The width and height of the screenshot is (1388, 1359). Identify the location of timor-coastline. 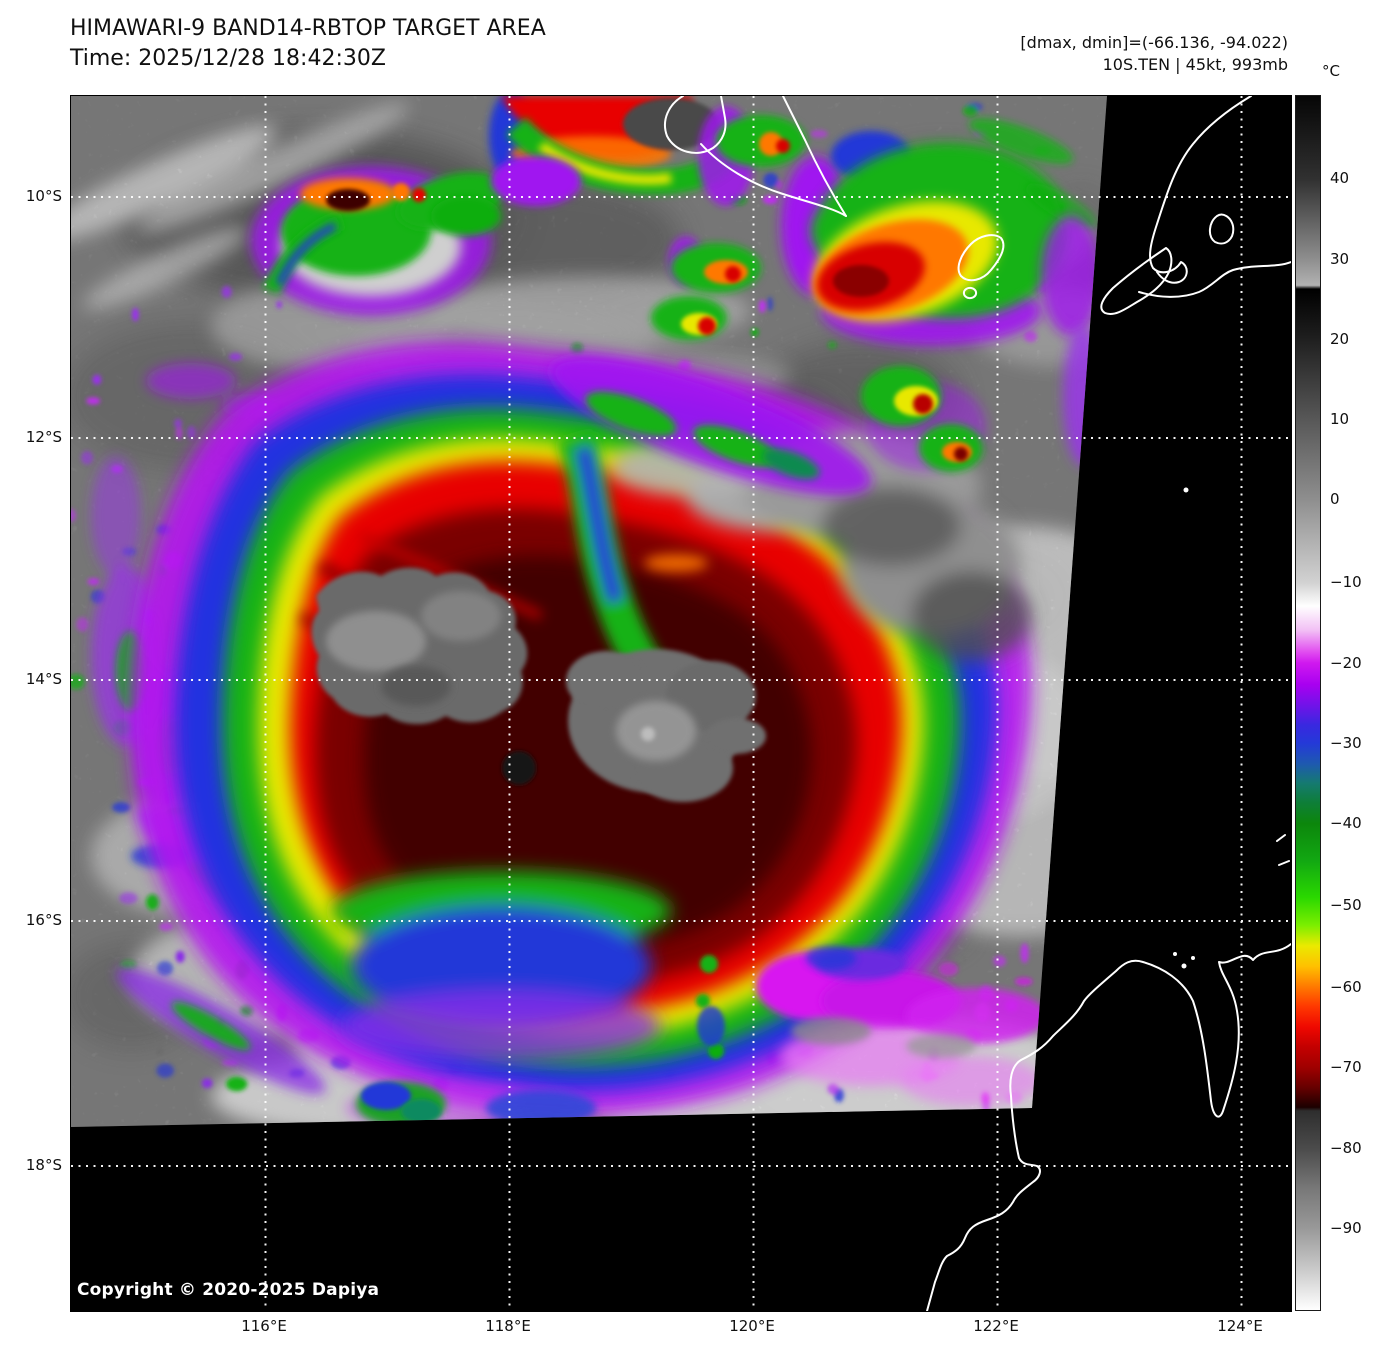
(1214, 197).